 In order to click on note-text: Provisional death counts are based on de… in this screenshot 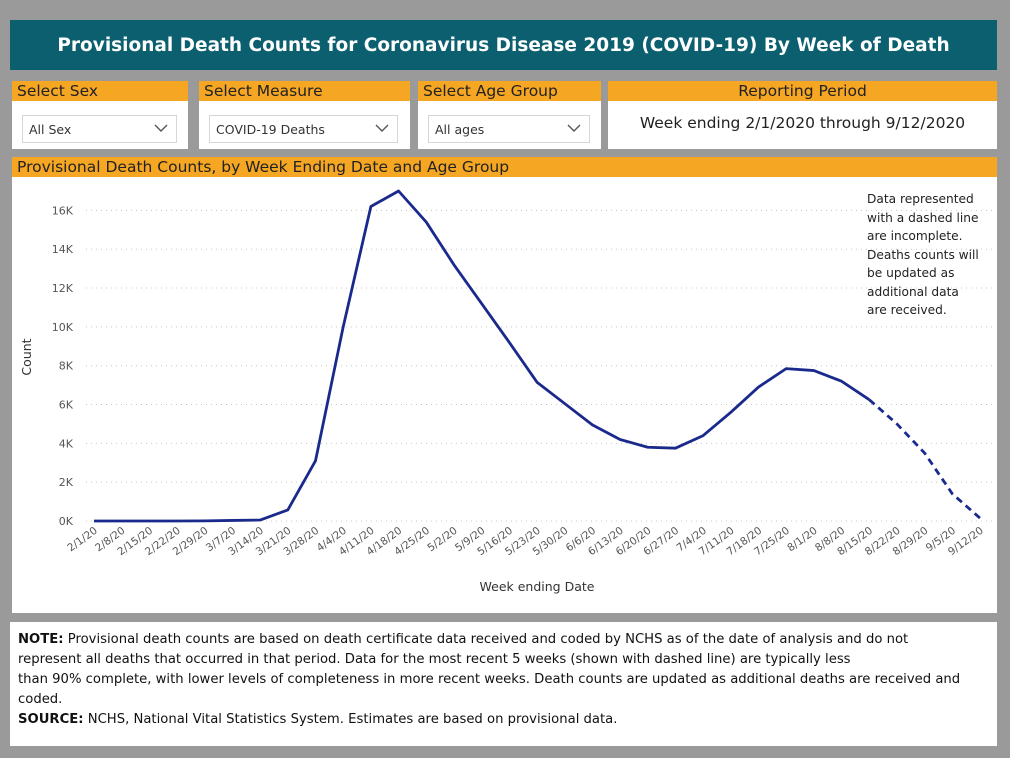, I will do `click(486, 639)`.